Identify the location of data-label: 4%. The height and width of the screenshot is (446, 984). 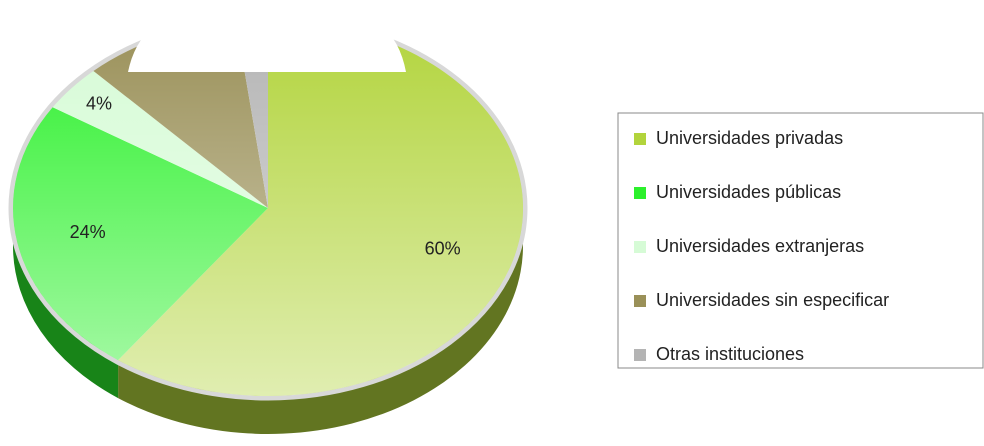
(99, 104).